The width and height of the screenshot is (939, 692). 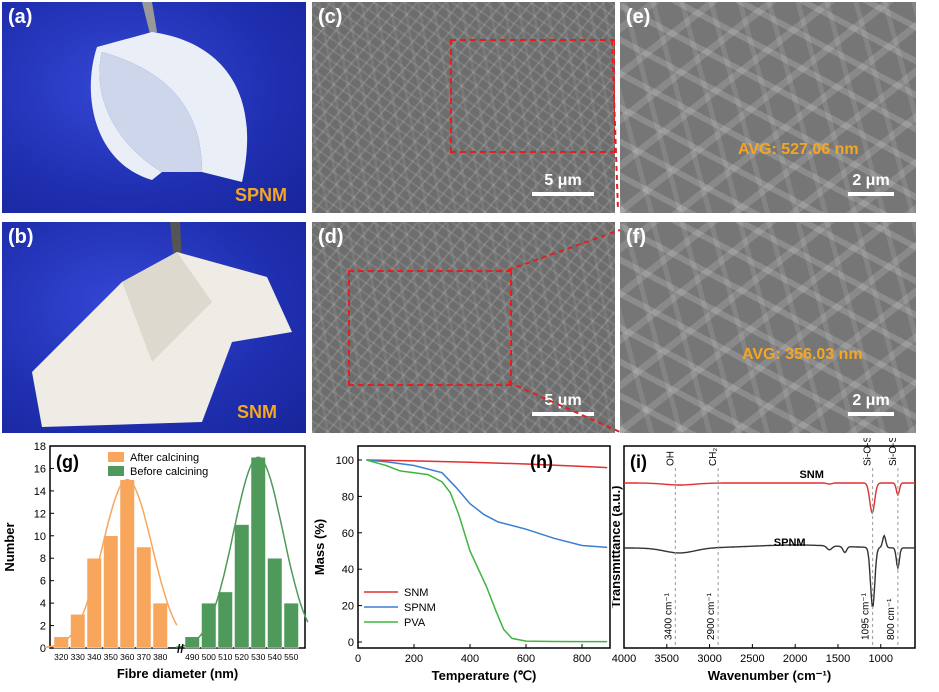 I want to click on wavenumber-annotation: 1095 cm⁻¹, so click(x=866, y=616).